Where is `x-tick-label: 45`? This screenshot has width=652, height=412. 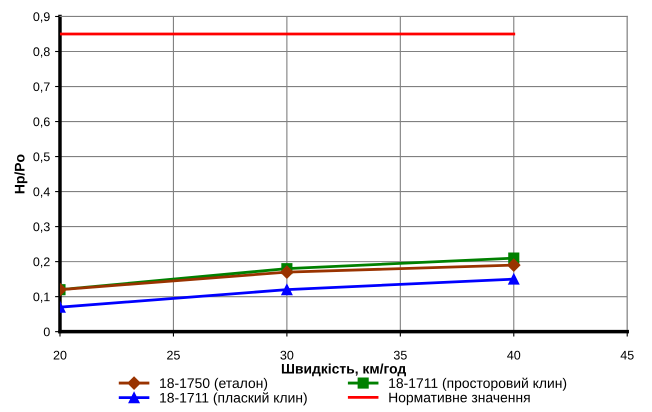 x-tick-label: 45 is located at coordinates (627, 355).